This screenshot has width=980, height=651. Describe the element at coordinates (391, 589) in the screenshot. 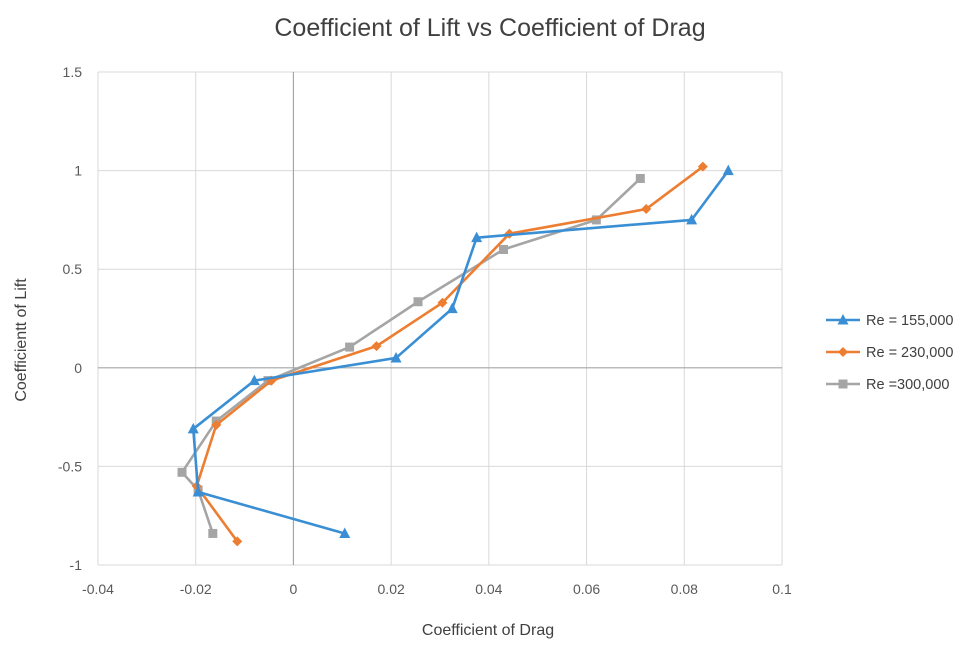

I see `x-tick-label: 0.02` at that location.